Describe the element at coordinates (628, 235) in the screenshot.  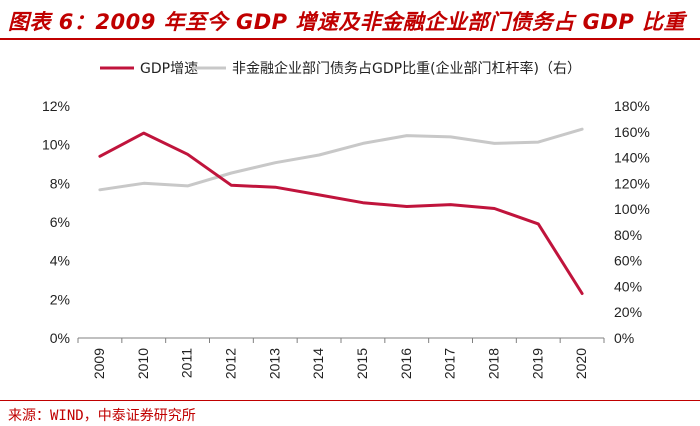
I see `y-right-tick-label: 80%` at that location.